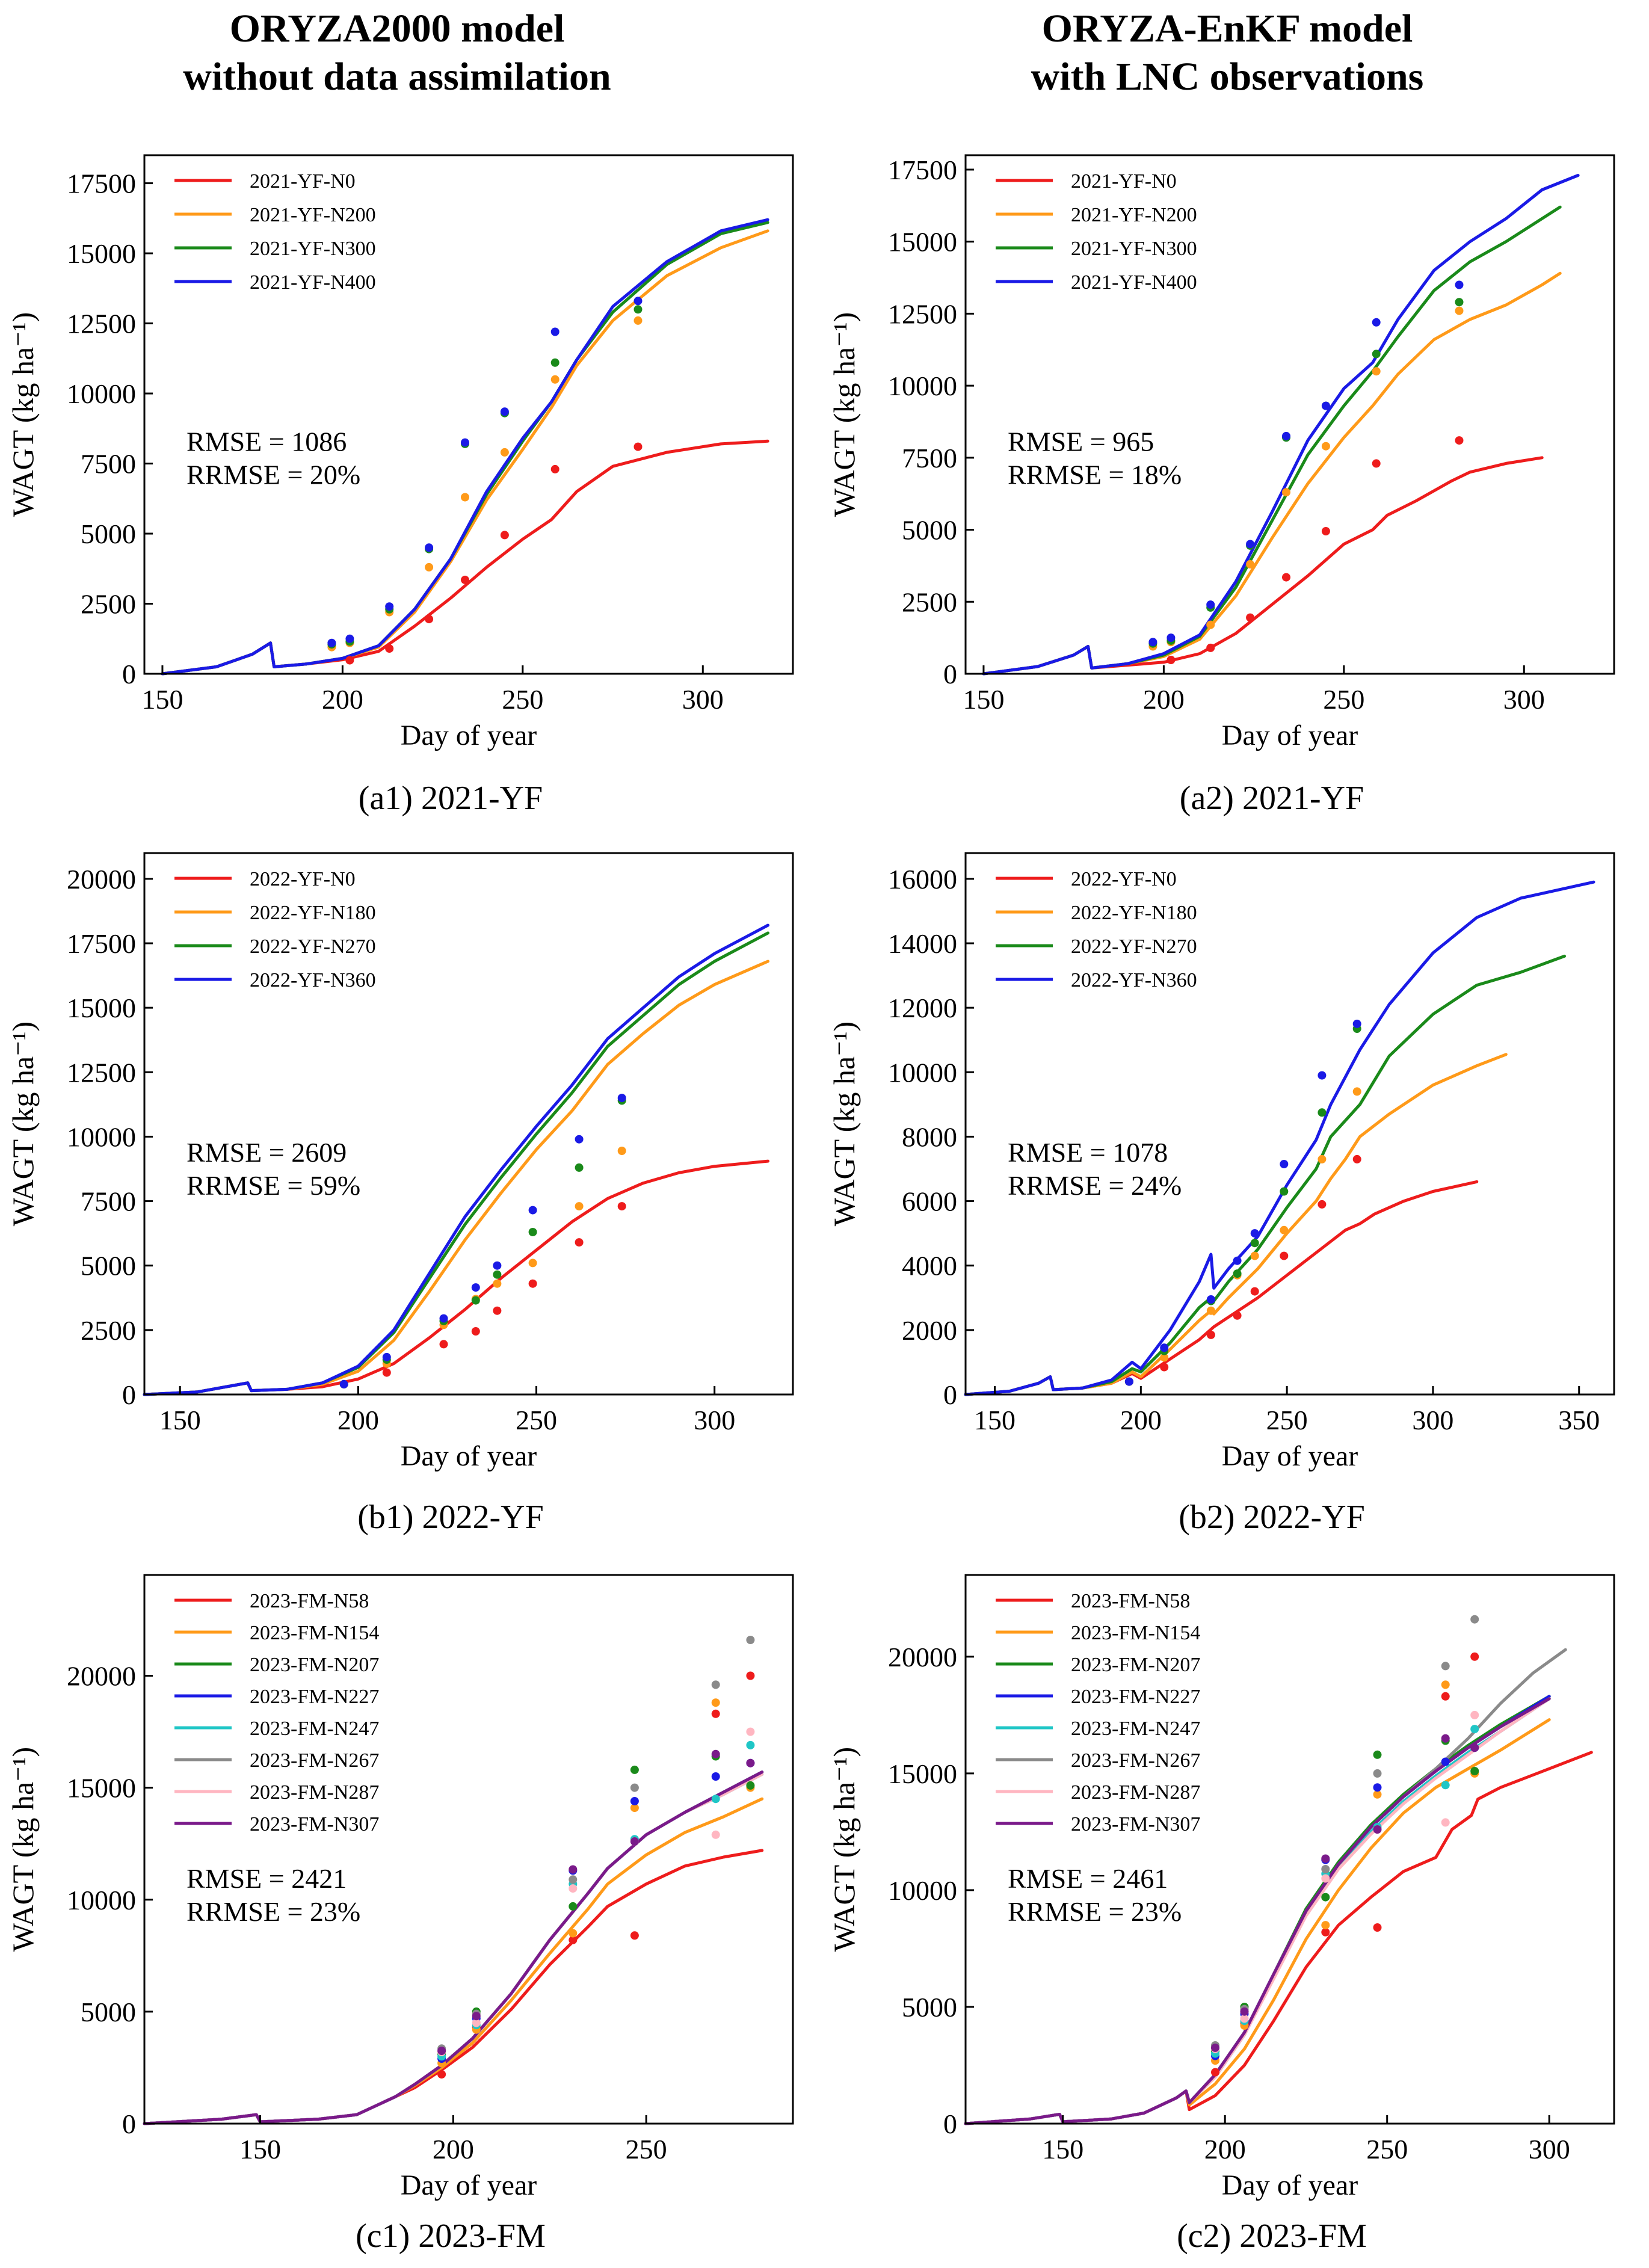 The height and width of the screenshot is (2268, 1649). I want to click on right-title-line-2: with LNC observations, so click(1227, 77).